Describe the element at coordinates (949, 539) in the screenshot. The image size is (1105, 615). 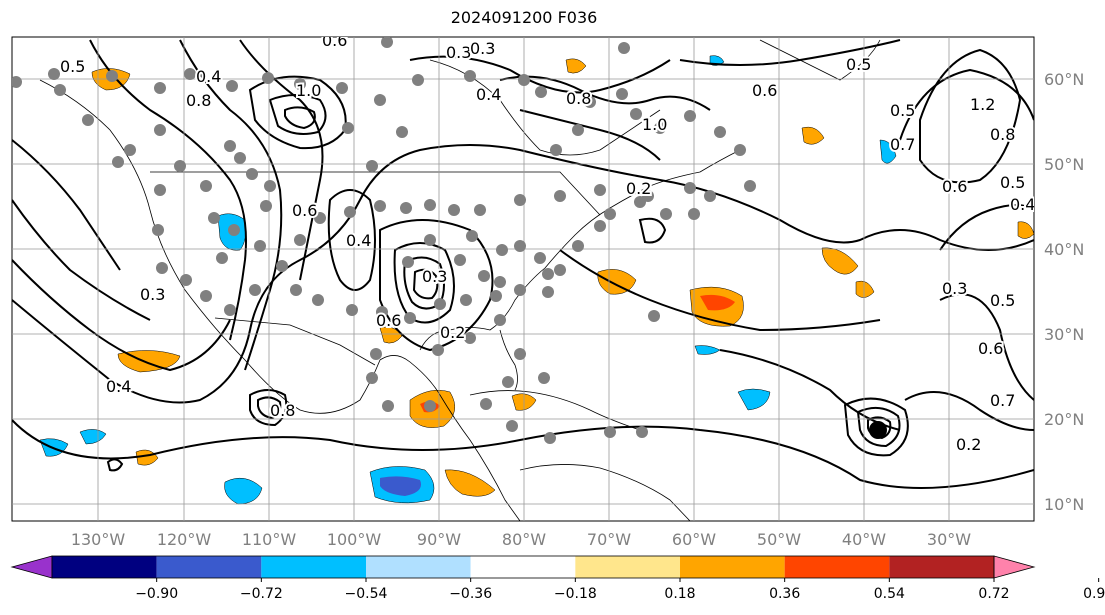
I see `longitude-label: 30°W` at that location.